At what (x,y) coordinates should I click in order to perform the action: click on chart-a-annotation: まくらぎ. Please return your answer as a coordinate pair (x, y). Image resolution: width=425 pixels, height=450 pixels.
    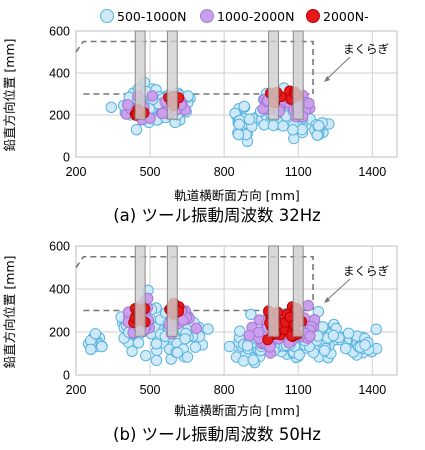
    Looking at the image, I should click on (356, 62).